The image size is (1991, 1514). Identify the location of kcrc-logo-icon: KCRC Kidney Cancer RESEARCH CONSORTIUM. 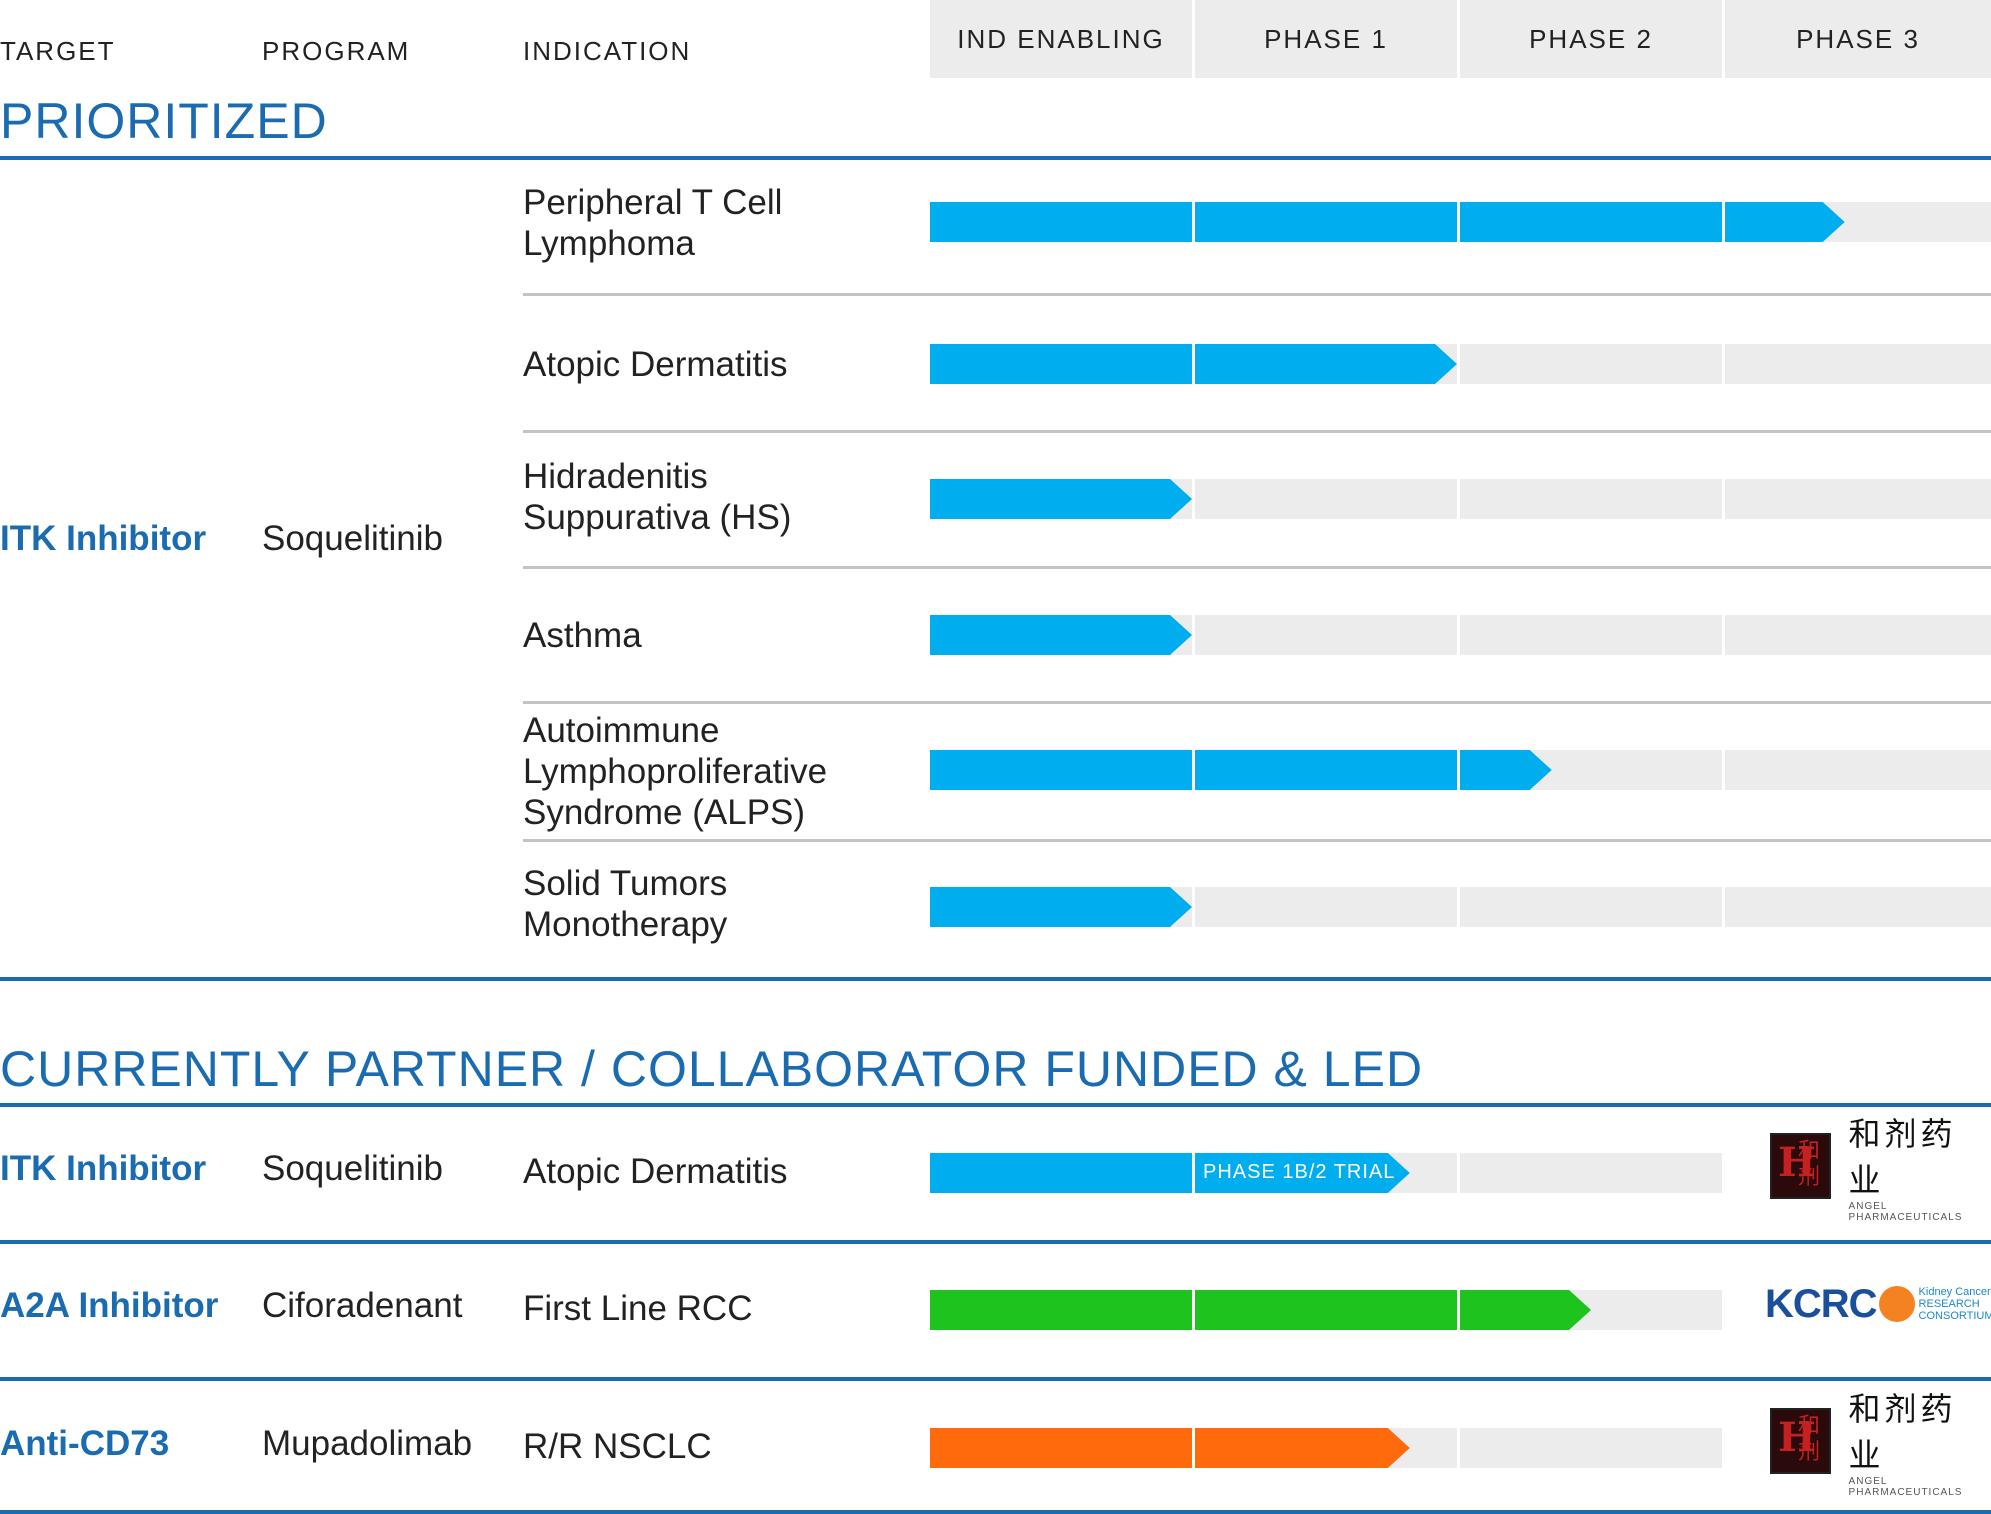
(1878, 1304).